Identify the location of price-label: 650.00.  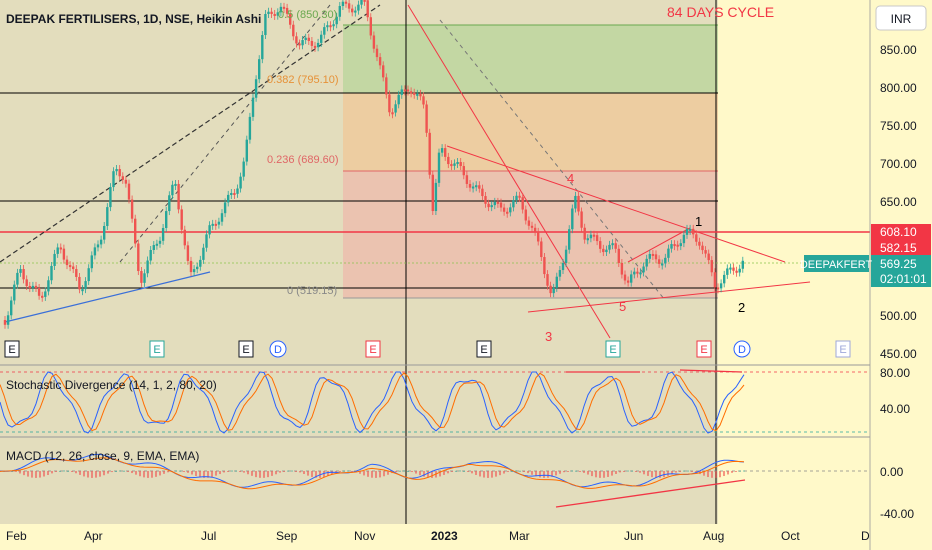
(898, 202).